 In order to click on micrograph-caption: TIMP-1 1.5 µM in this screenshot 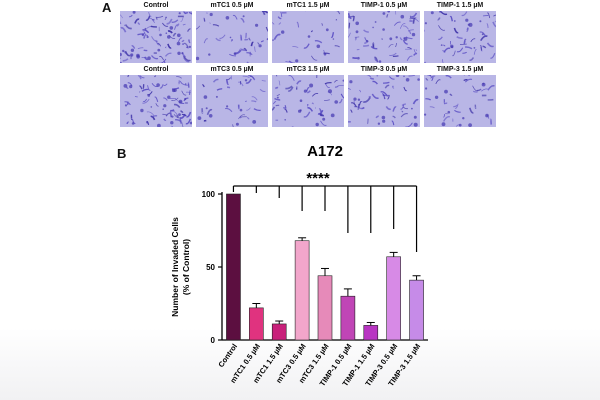, I will do `click(460, 5)`.